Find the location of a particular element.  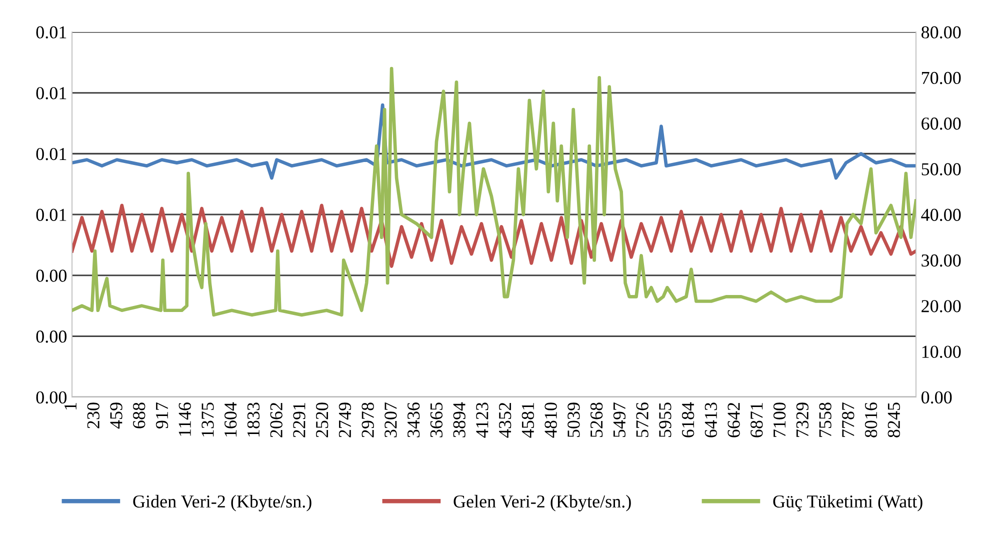

y2-tick-label: 80.00 is located at coordinates (941, 32).